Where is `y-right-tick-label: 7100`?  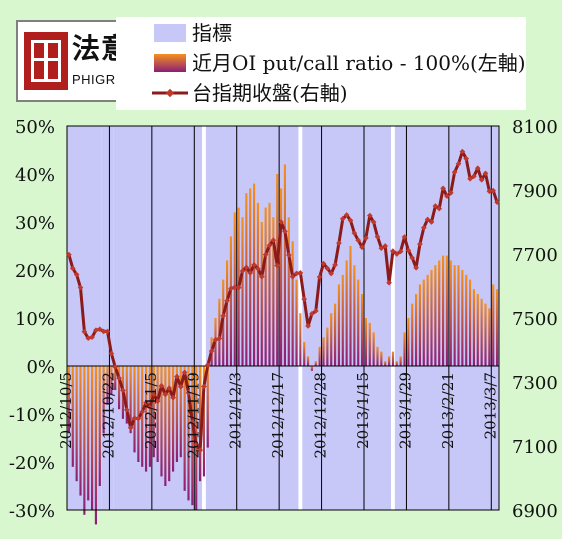 y-right-tick-label: 7100 is located at coordinates (535, 447).